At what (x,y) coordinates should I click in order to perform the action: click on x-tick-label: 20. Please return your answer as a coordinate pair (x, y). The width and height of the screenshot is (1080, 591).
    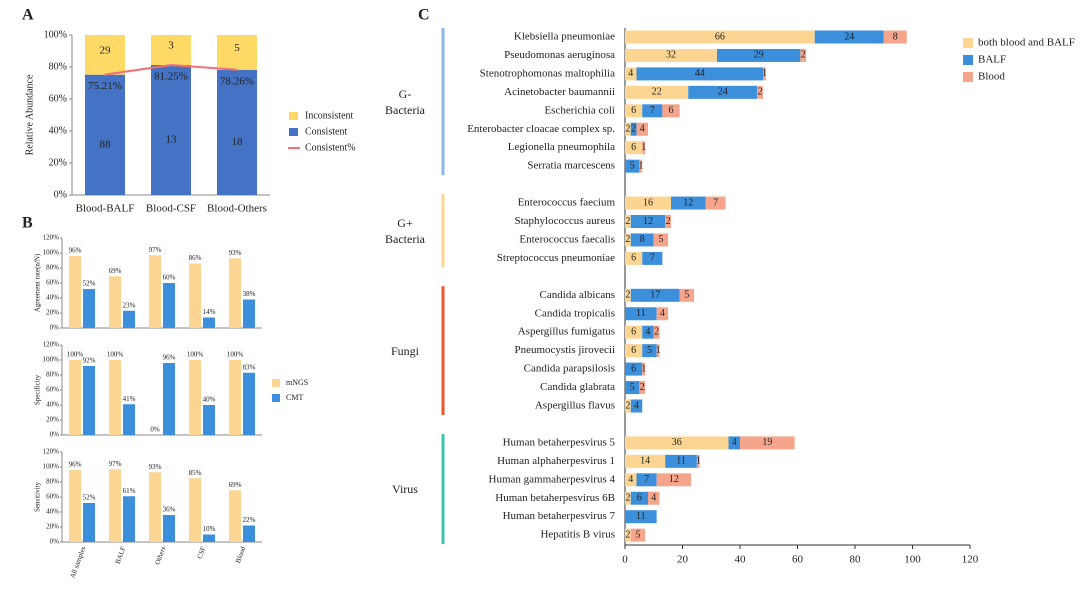
    Looking at the image, I should click on (683, 560).